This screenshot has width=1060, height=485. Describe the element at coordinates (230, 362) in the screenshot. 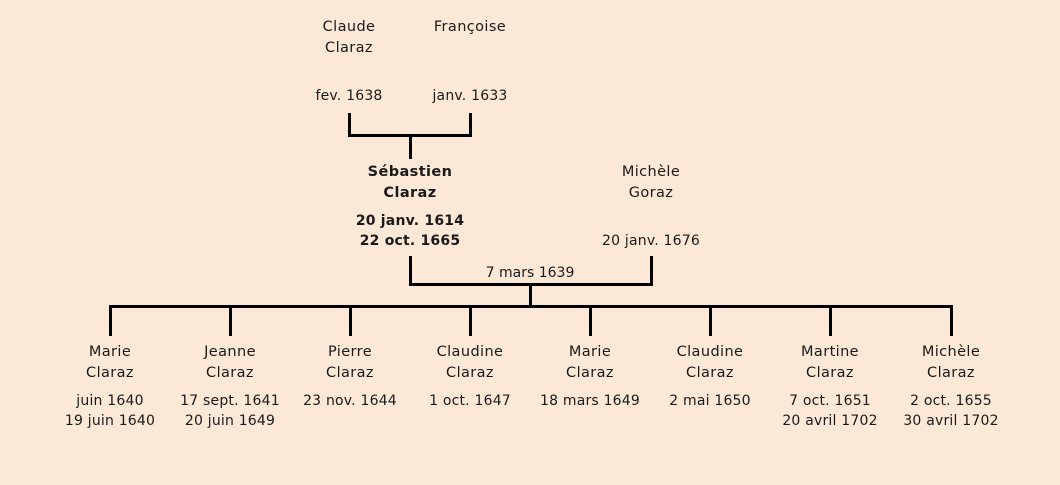

I see `person-child-jeanne-1641: Jeanne Claraz` at that location.